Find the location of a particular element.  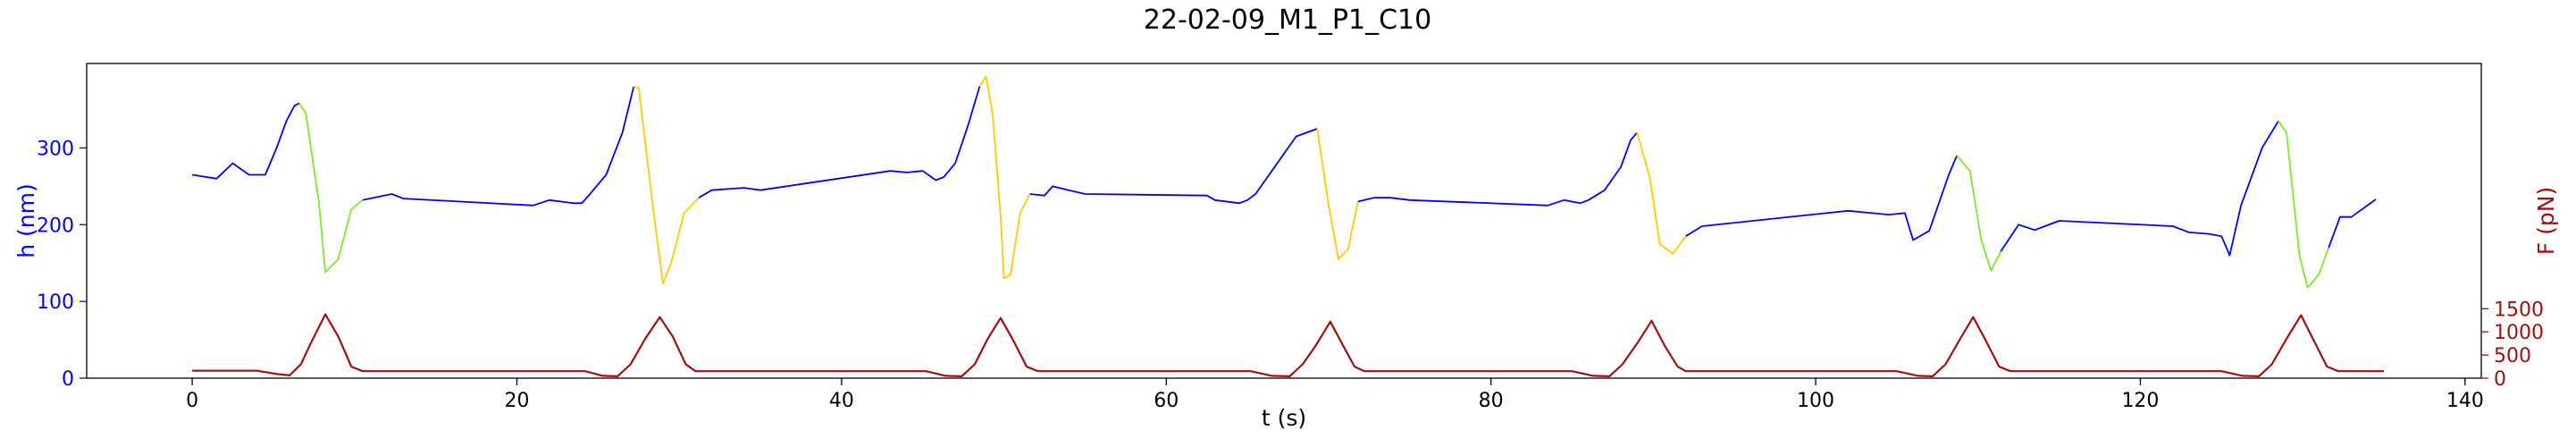

left-y-tick-label: 200 is located at coordinates (55, 226).